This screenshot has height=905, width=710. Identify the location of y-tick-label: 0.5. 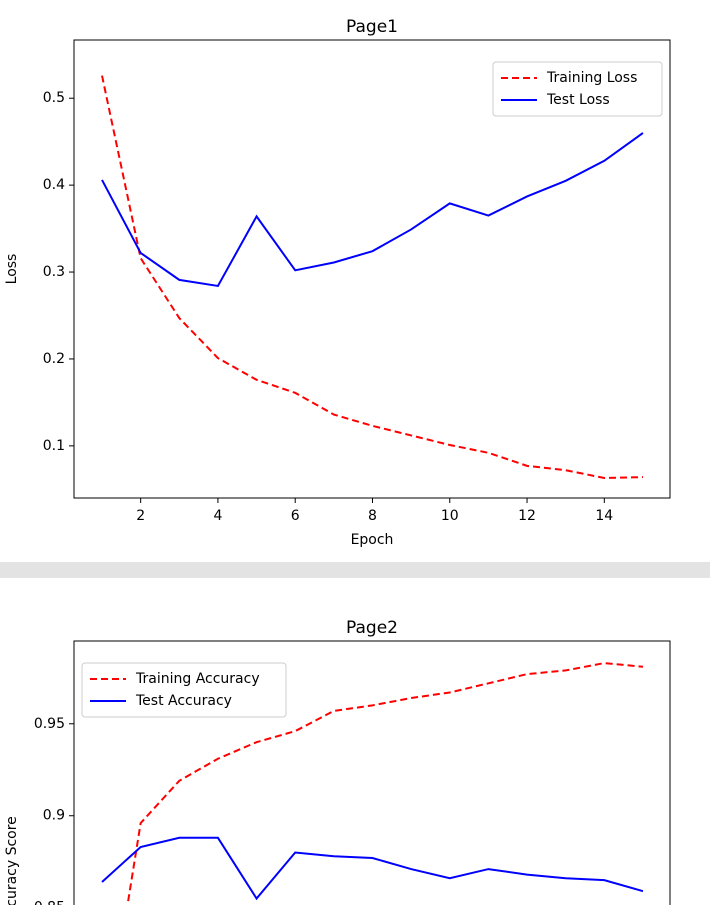
(54, 98).